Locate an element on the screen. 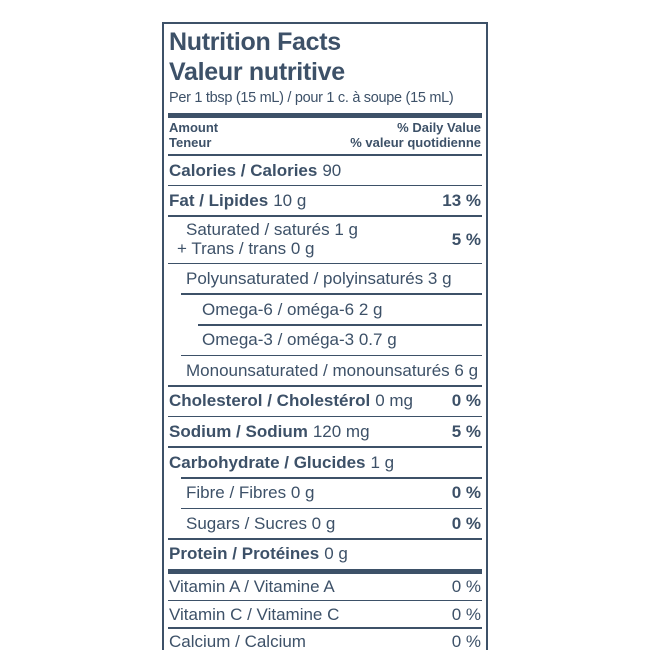  polyunsaturated-label: Polyunsaturated / polyinsaturés 3 g is located at coordinates (319, 279).